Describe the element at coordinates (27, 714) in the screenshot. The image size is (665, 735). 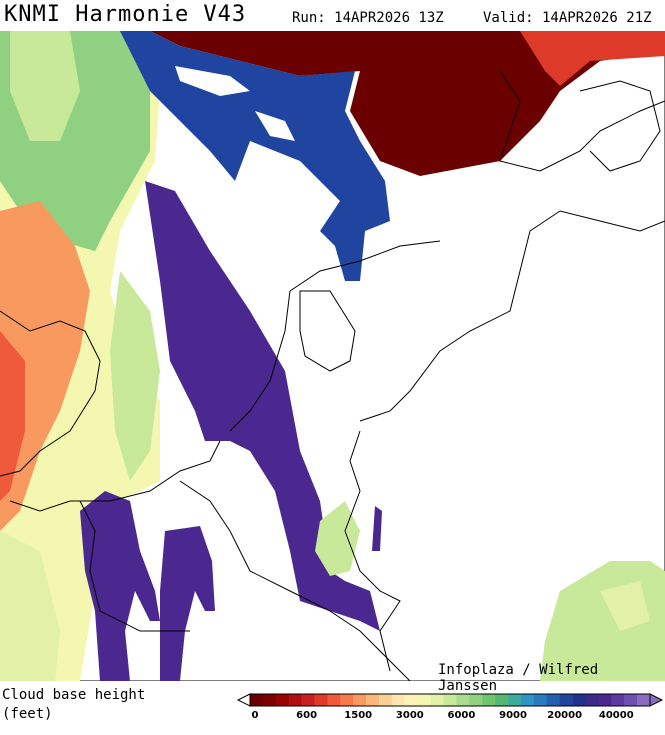
I see `legend-unit: (feet)` at that location.